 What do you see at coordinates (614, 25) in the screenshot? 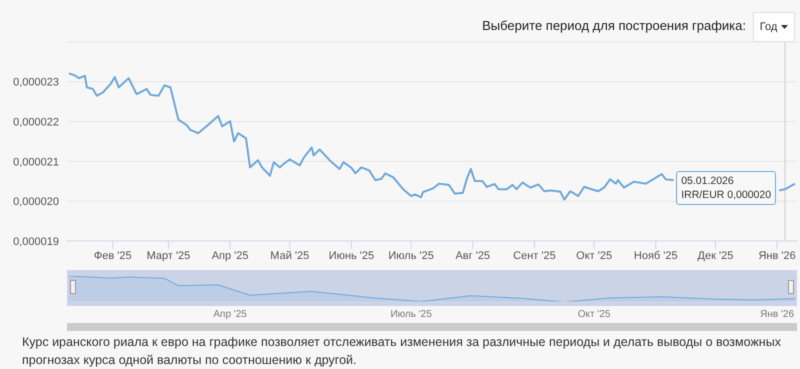
I see `text: Выберите период для построения графика:` at bounding box center [614, 25].